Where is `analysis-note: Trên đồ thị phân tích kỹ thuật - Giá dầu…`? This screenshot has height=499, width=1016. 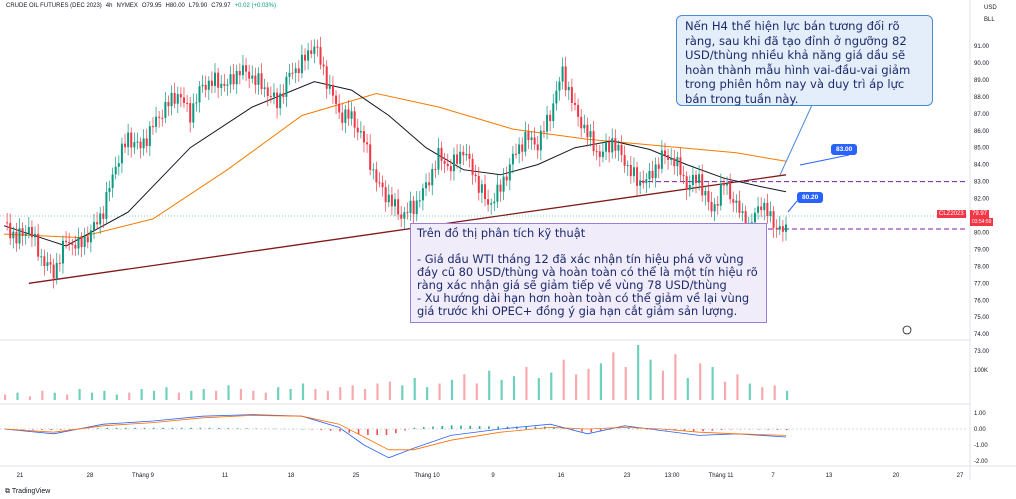
analysis-note: Trên đồ thị phân tích kỹ thuật - Giá dầu… is located at coordinates (588, 273).